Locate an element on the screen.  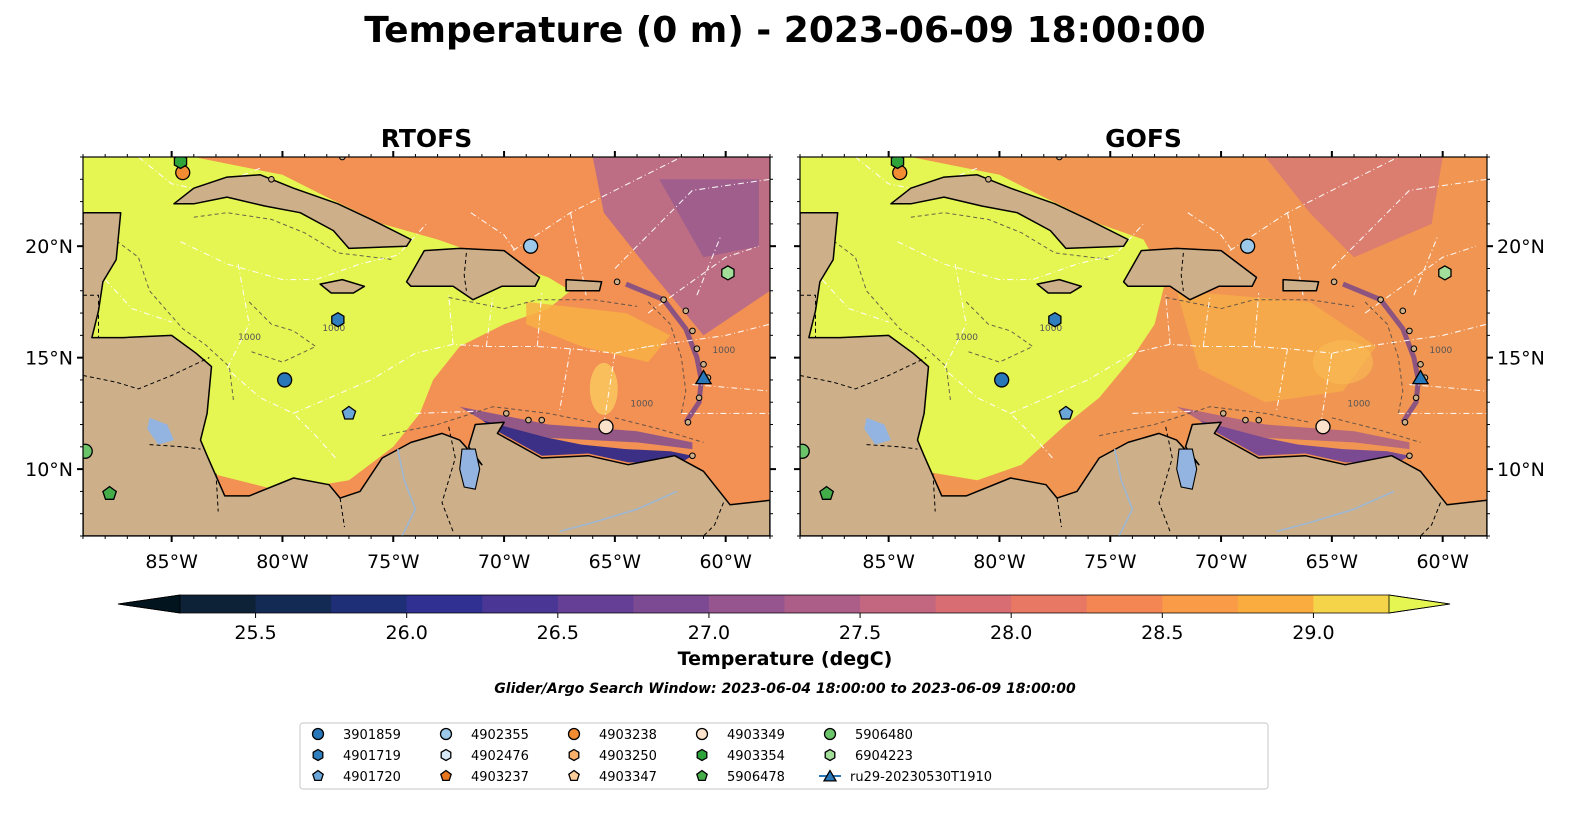
lat-tick-label: 10°N is located at coordinates (1521, 470).